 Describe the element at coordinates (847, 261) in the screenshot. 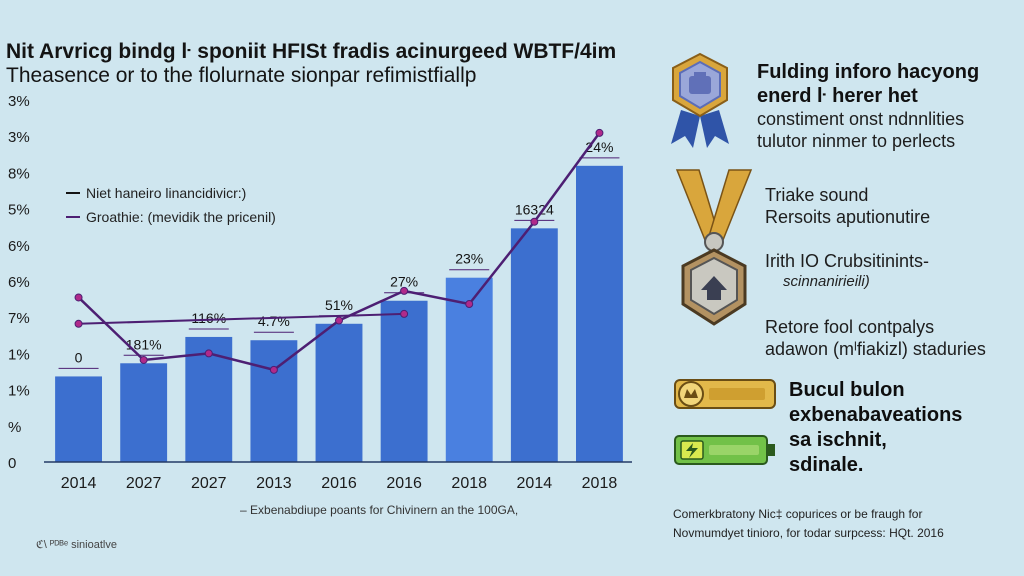

I see `block3-text-line-1: Irith IO Crubsitinints-` at that location.